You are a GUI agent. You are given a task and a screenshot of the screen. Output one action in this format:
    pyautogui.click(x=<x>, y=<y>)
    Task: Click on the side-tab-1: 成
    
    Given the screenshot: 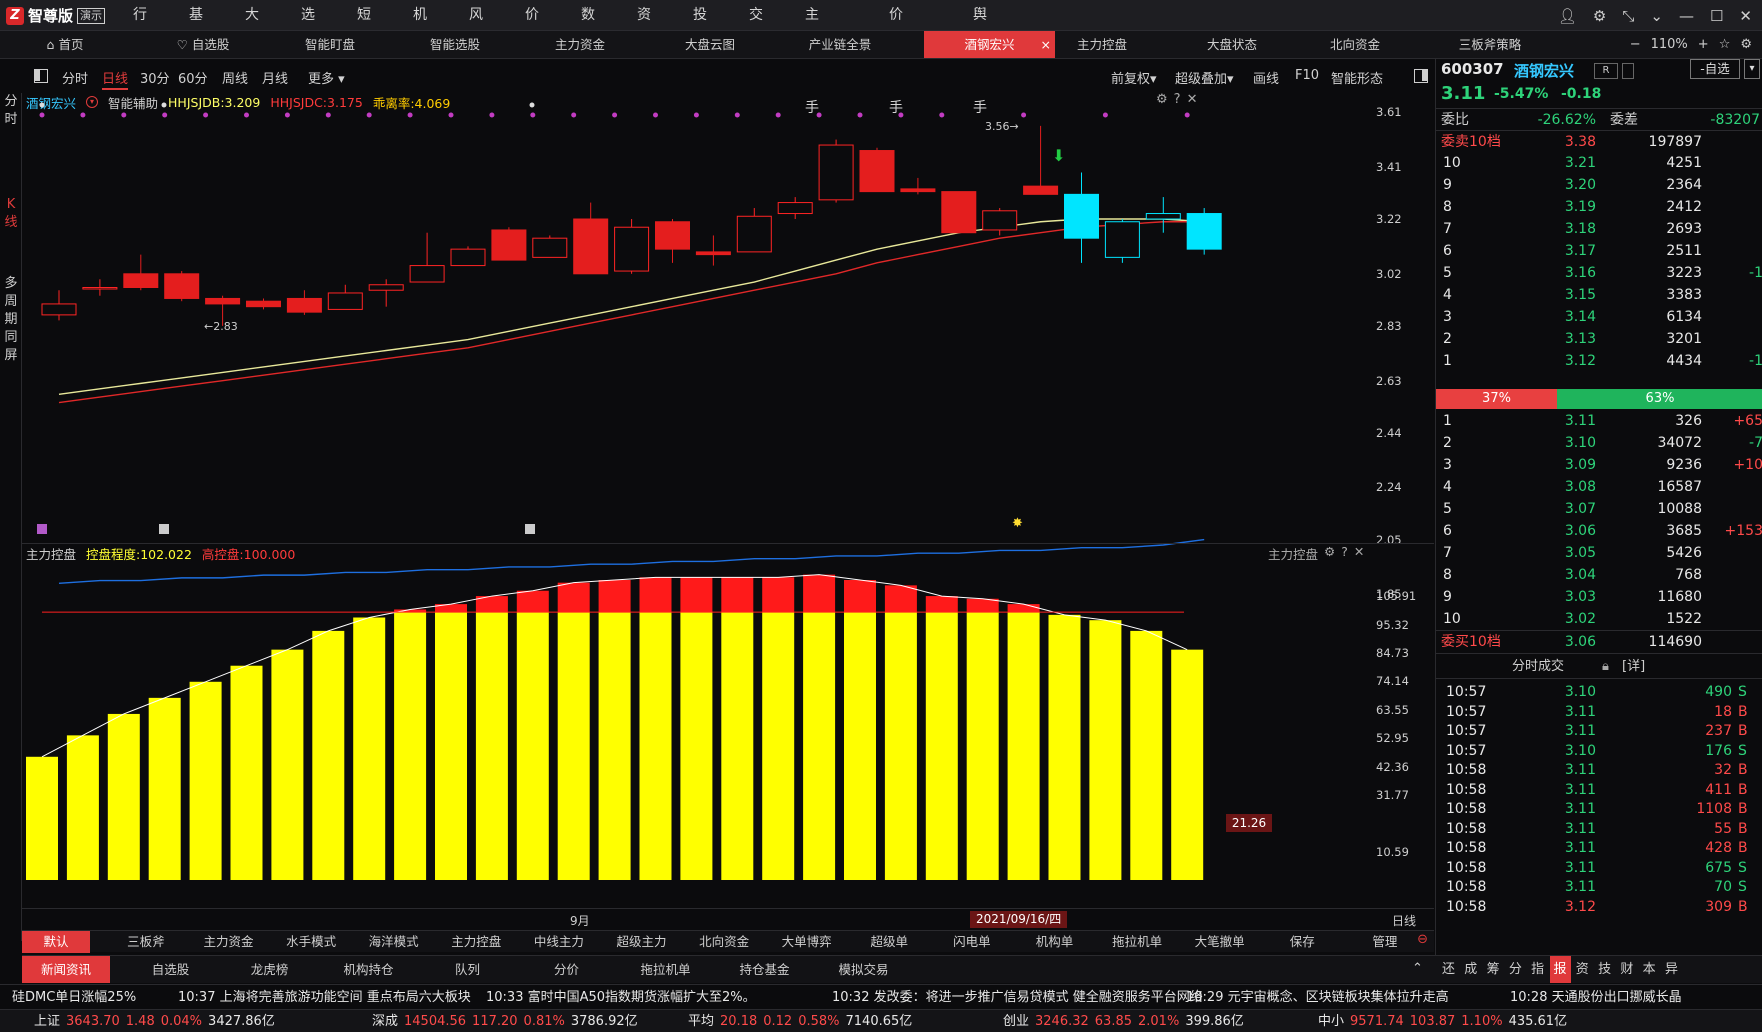 What is the action you would take?
    pyautogui.click(x=1471, y=969)
    